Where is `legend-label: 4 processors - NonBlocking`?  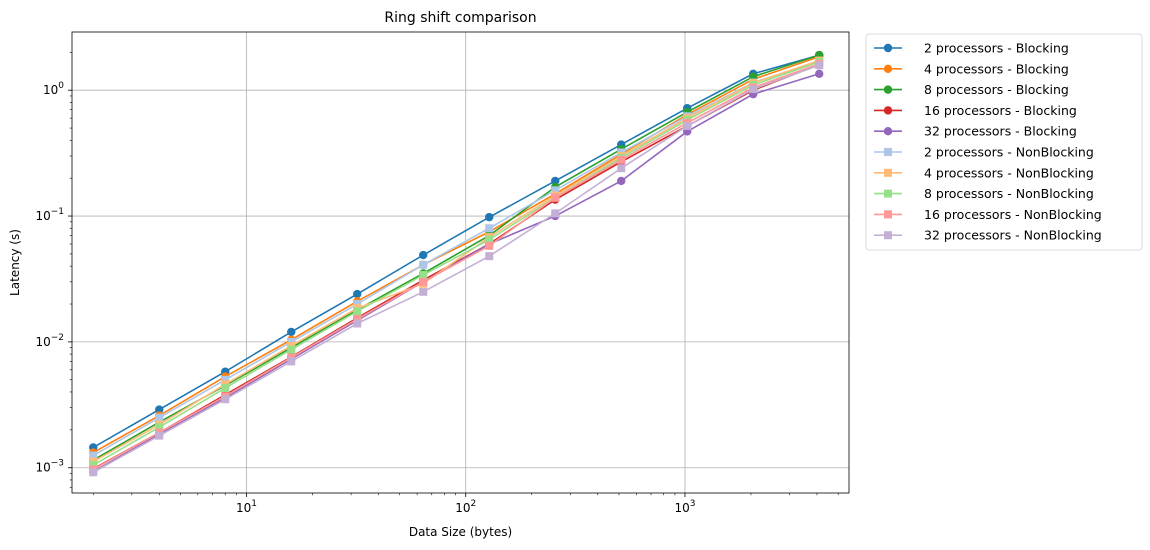 legend-label: 4 processors - NonBlocking is located at coordinates (1009, 172).